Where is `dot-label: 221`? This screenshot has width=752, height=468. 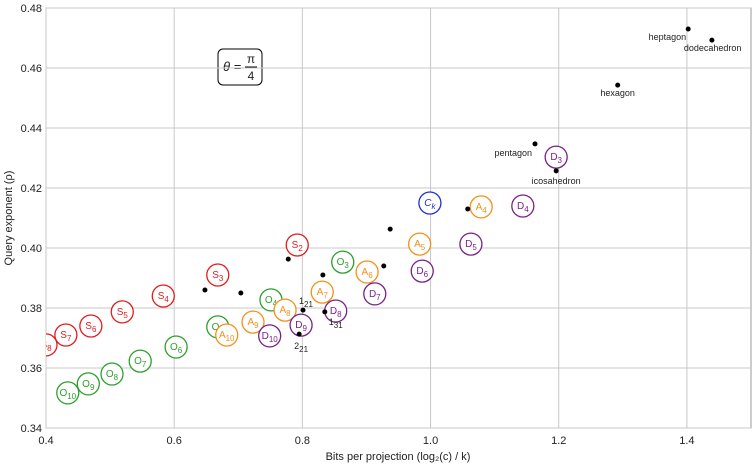 dot-label: 221 is located at coordinates (301, 347).